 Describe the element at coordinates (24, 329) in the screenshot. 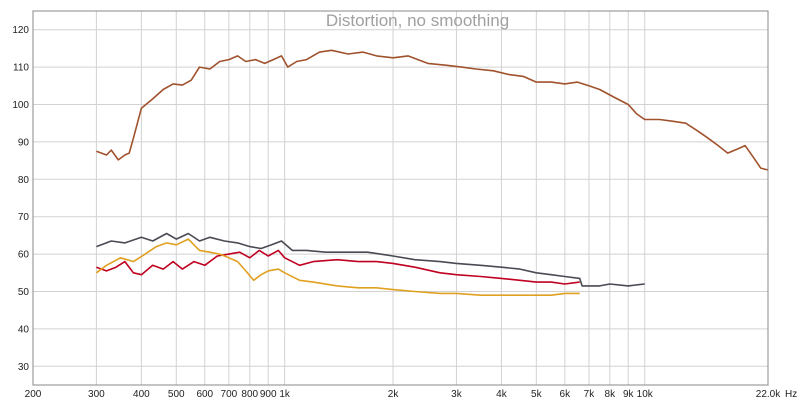

I see `y-tick-label: 40` at that location.